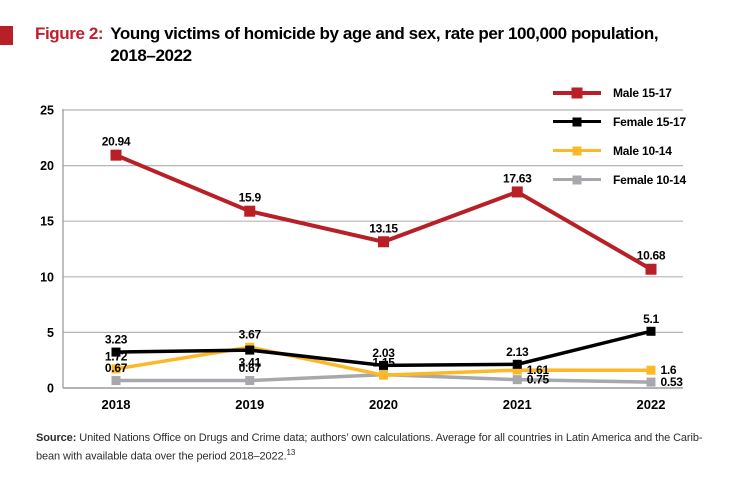 This screenshot has width=736, height=480. Describe the element at coordinates (517, 364) in the screenshot. I see `marker-female-15-17-2021` at that location.